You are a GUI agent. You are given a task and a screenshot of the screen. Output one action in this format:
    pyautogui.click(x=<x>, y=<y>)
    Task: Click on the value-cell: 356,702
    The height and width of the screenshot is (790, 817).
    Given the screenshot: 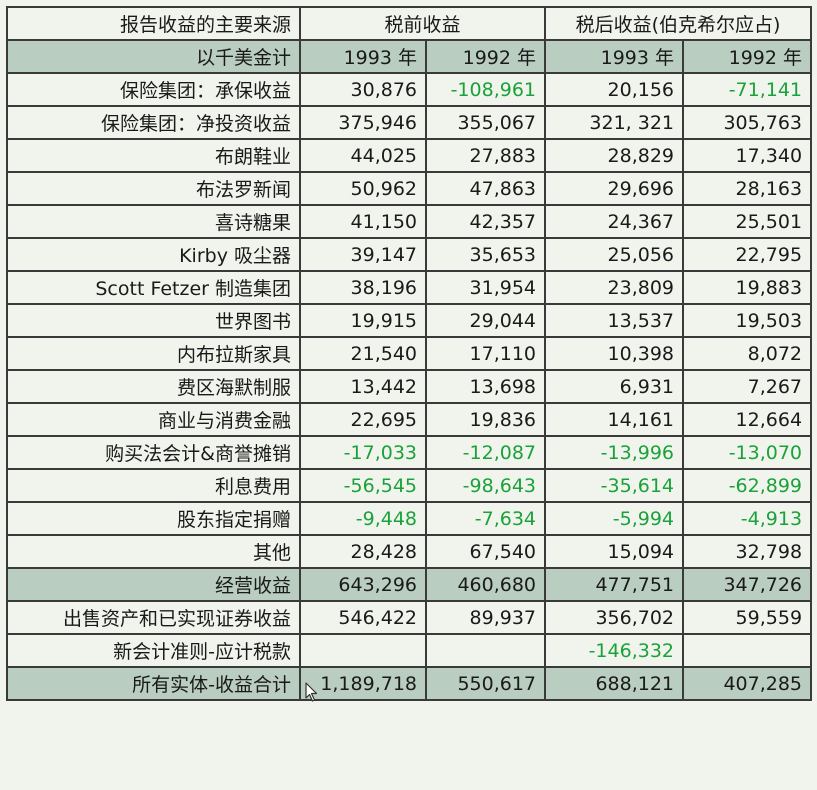 What is the action you would take?
    pyautogui.click(x=614, y=617)
    